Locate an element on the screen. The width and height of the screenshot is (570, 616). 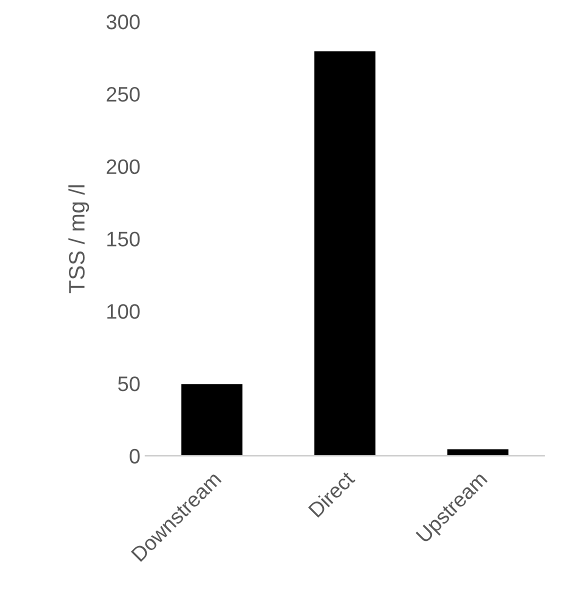
y-tick-label: 250 is located at coordinates (123, 94).